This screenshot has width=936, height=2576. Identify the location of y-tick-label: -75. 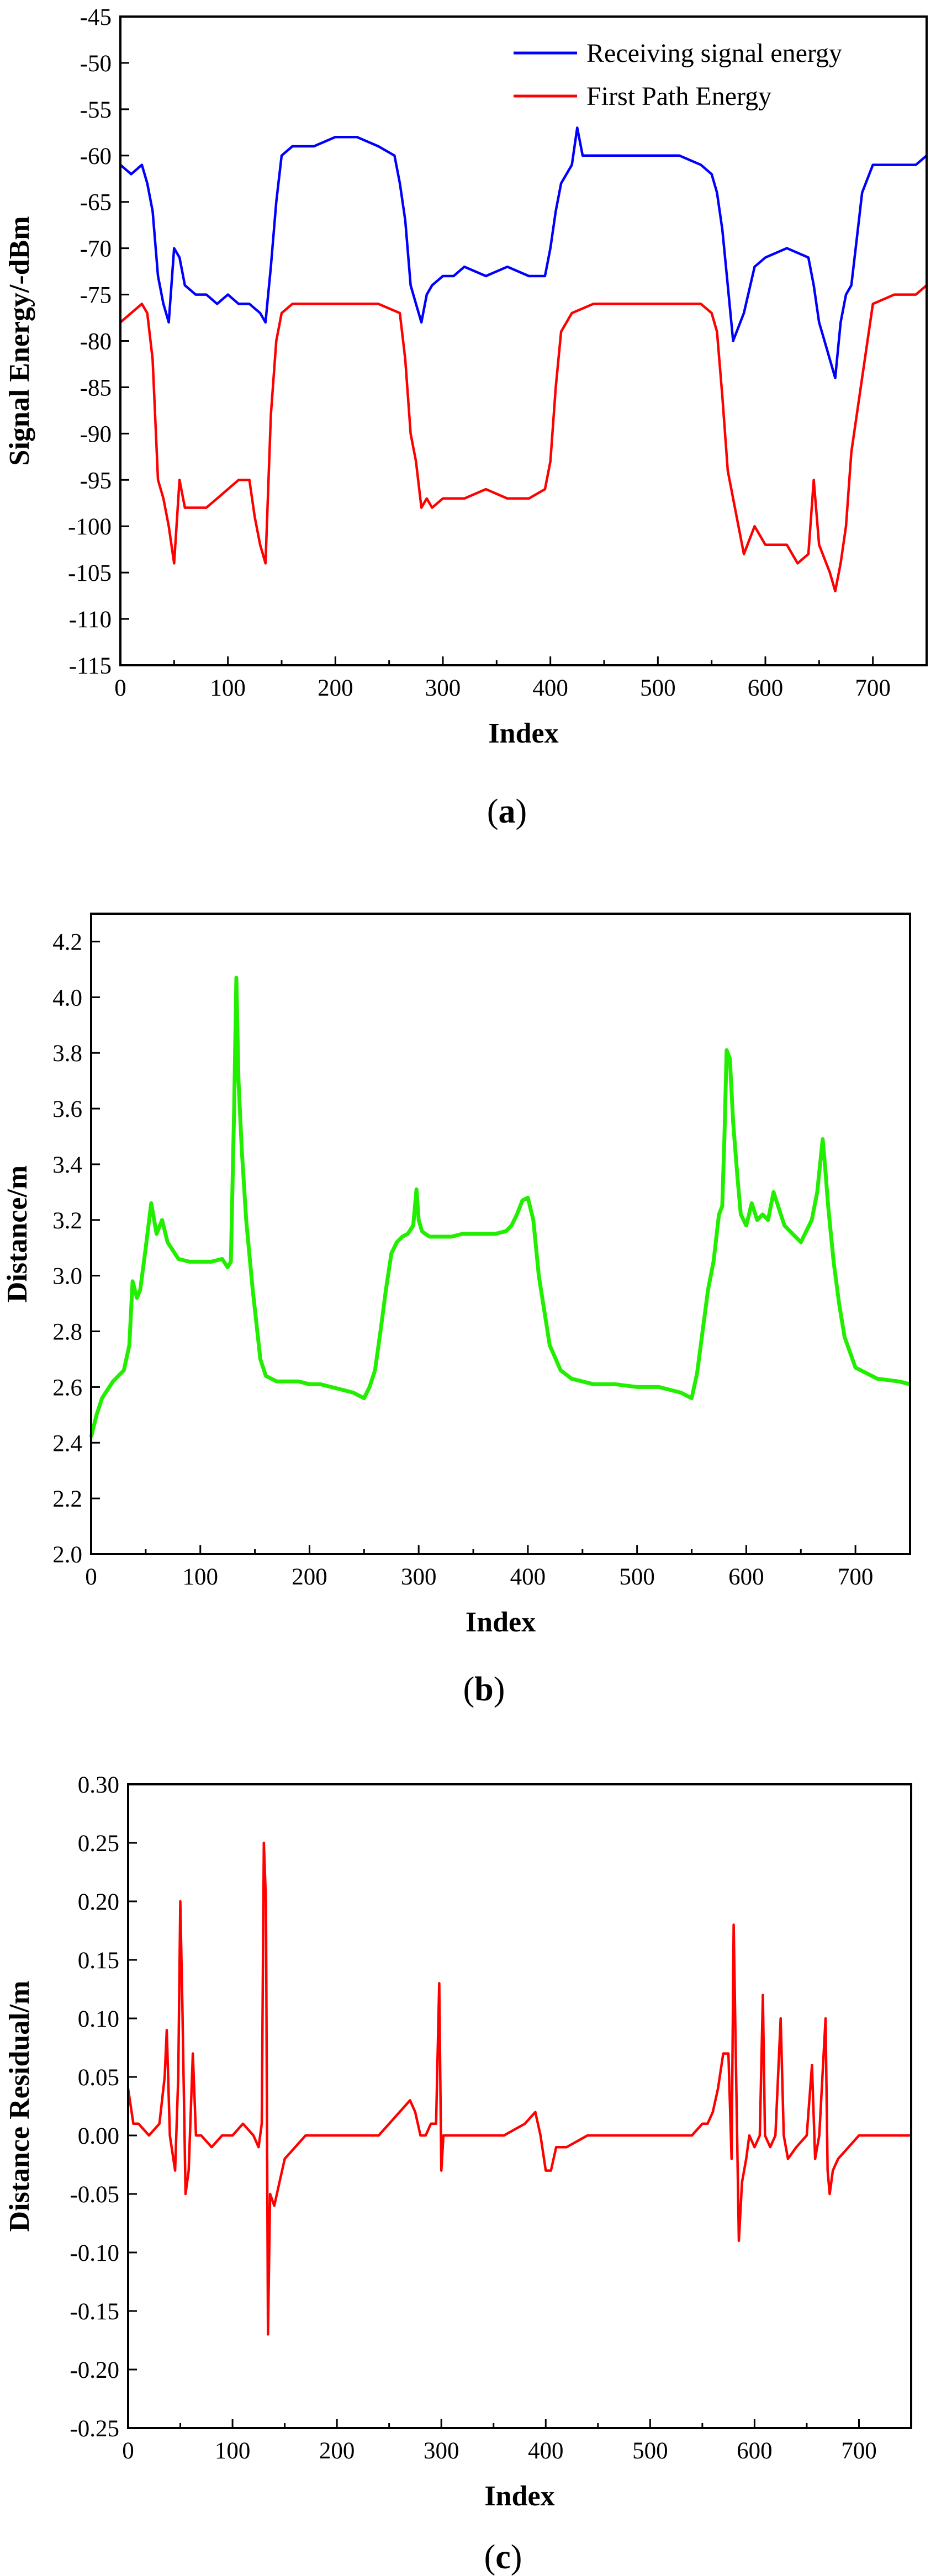
(96, 296).